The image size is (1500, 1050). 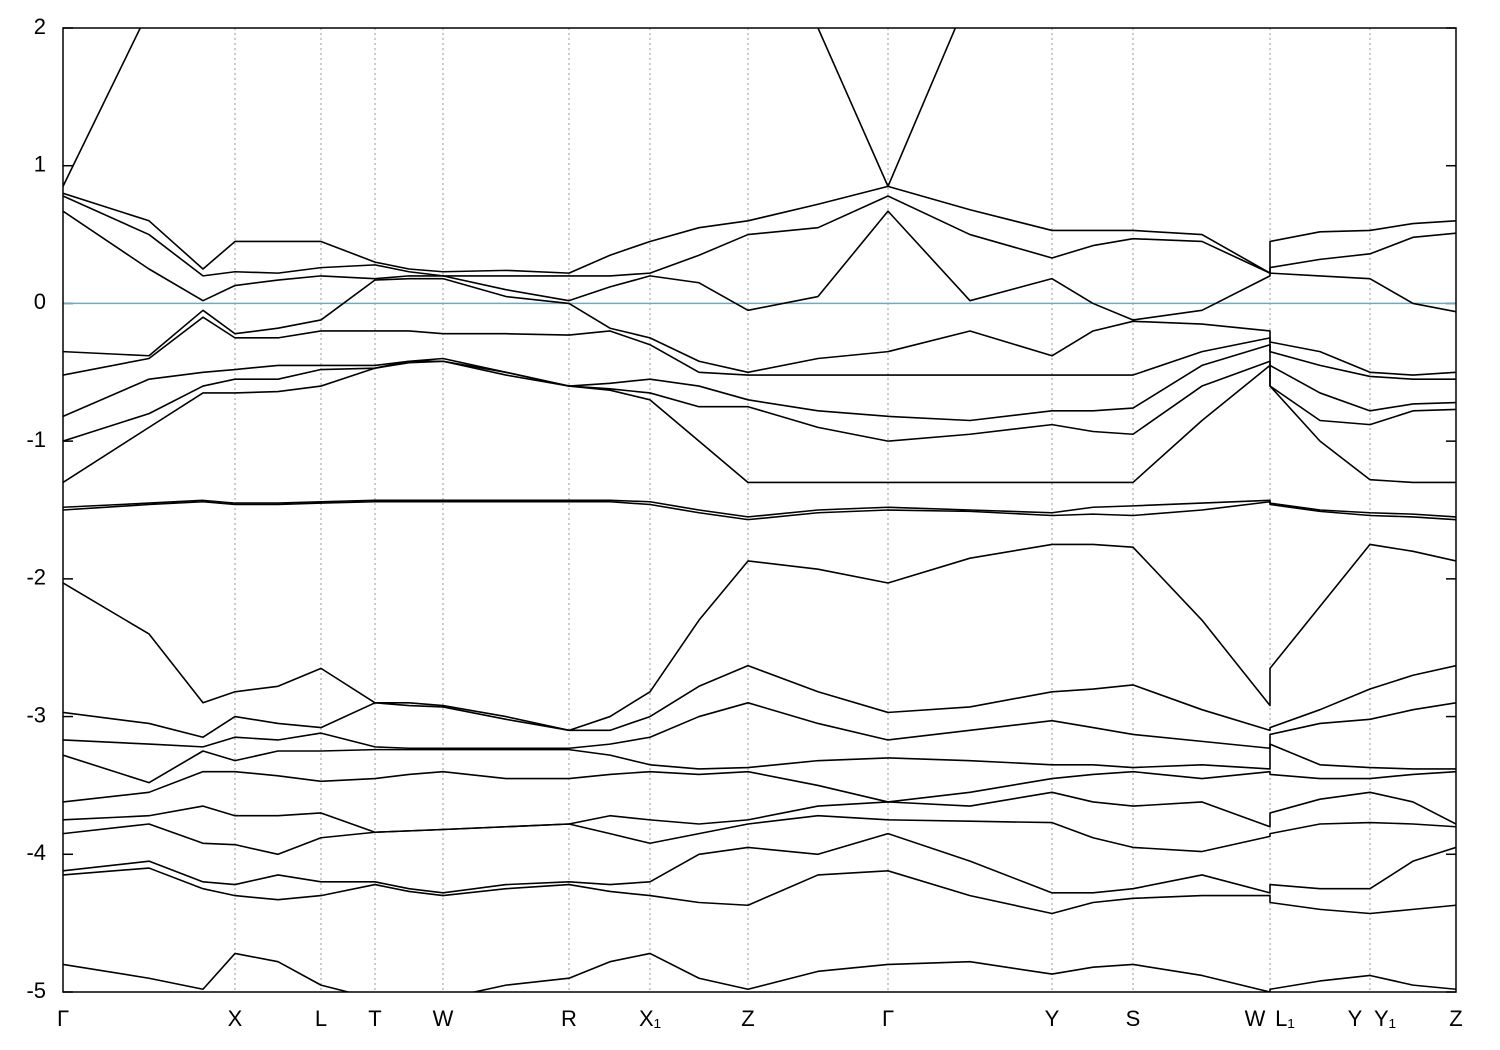 I want to click on x-tick-label: Y₁, so click(x=1385, y=1018).